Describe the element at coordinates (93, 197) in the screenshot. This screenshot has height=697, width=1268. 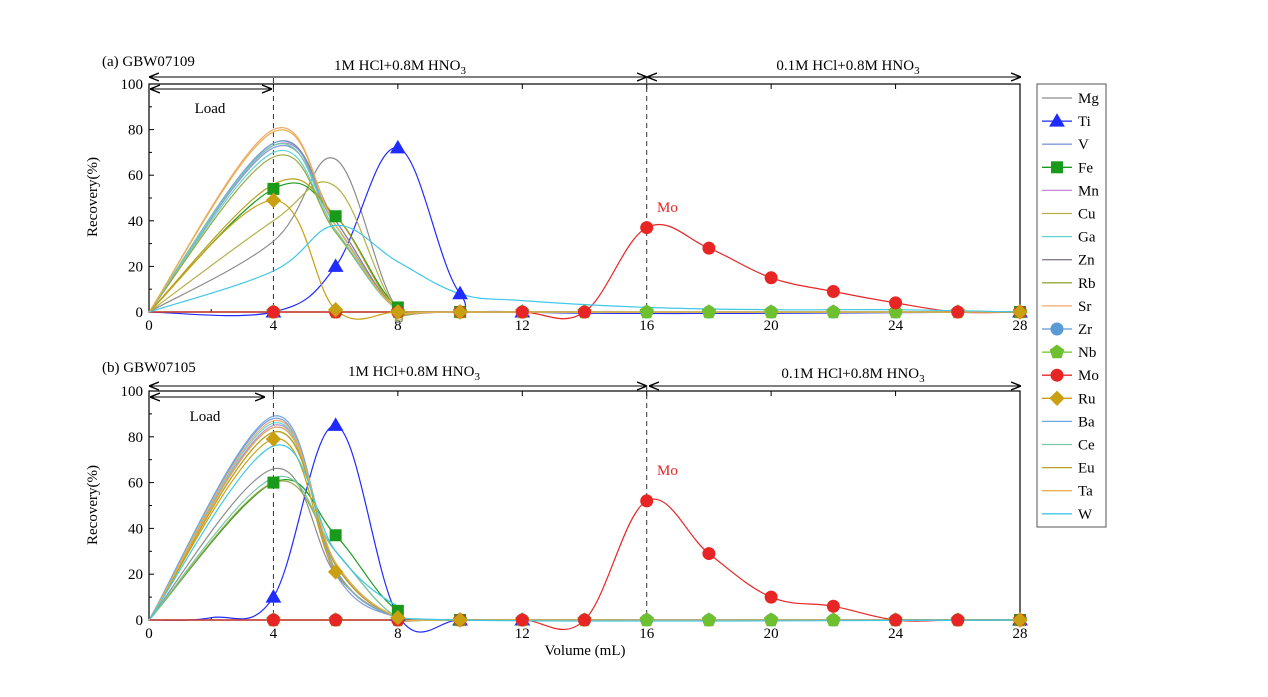
I see `panel-a-ylabel: Recovery(%)` at that location.